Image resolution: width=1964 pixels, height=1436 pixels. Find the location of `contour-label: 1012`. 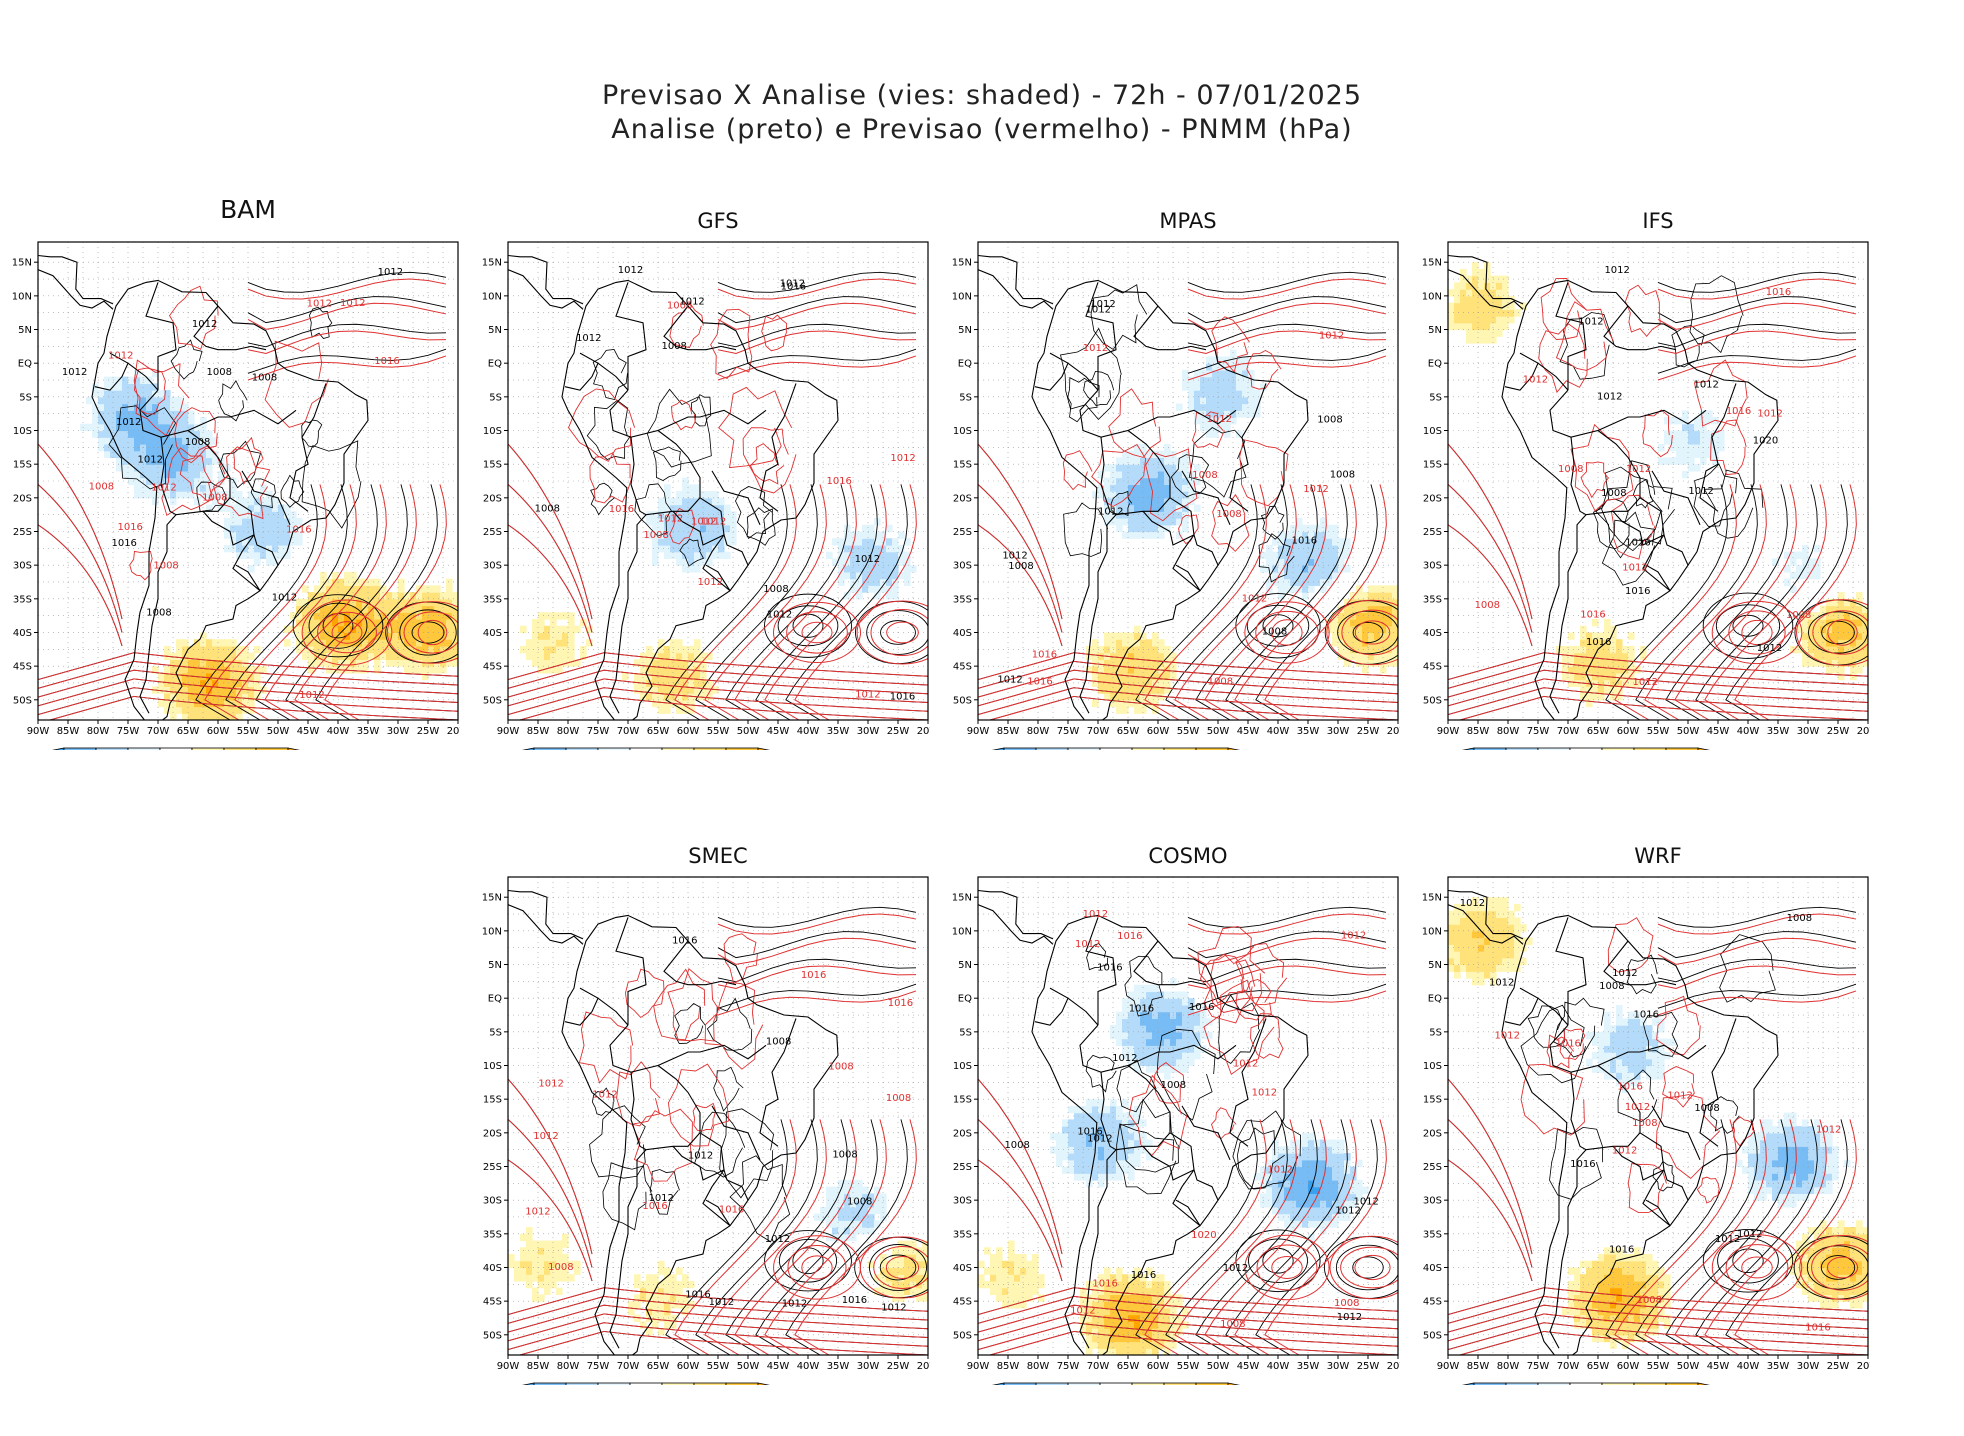

contour-label: 1012 is located at coordinates (163, 488).